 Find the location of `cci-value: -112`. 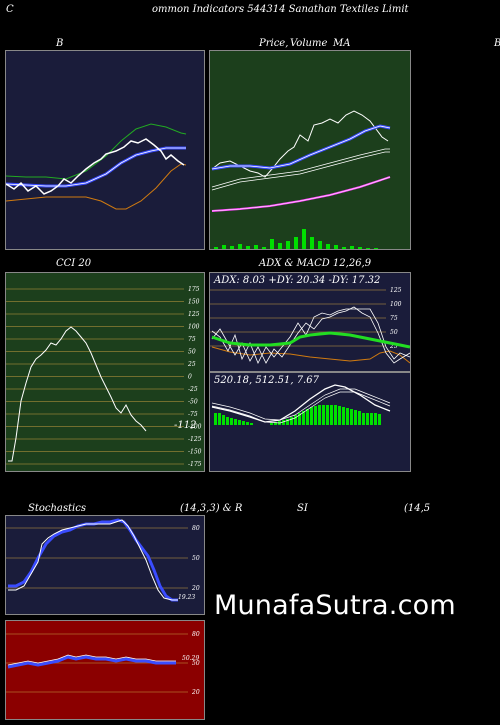

cci-value: -112 is located at coordinates (185, 425).